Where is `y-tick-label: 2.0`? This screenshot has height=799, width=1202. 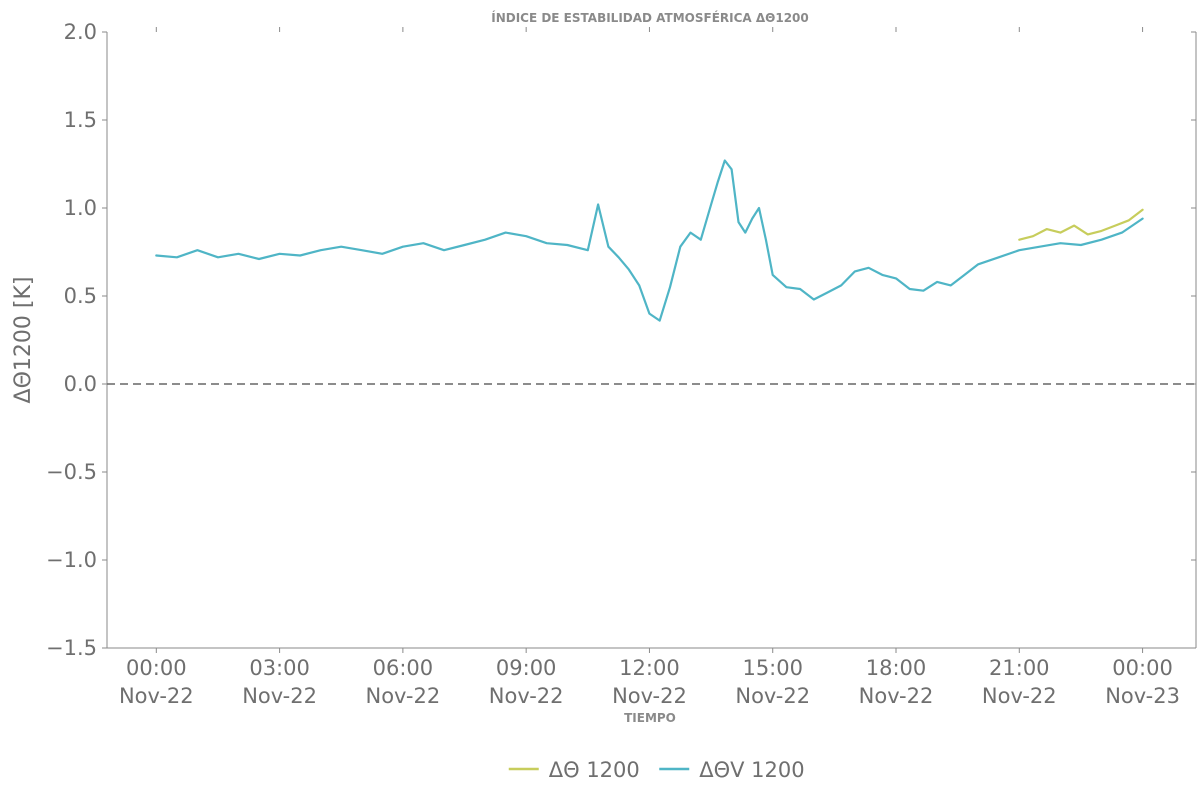
y-tick-label: 2.0 is located at coordinates (80, 32).